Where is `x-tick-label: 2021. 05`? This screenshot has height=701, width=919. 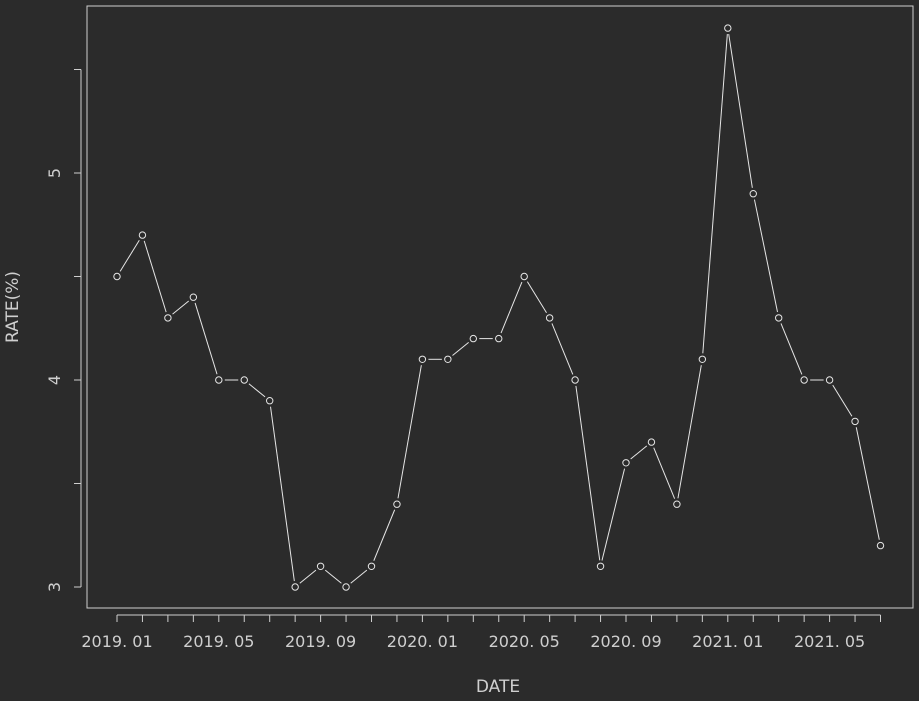
x-tick-label: 2021. 05 is located at coordinates (829, 641).